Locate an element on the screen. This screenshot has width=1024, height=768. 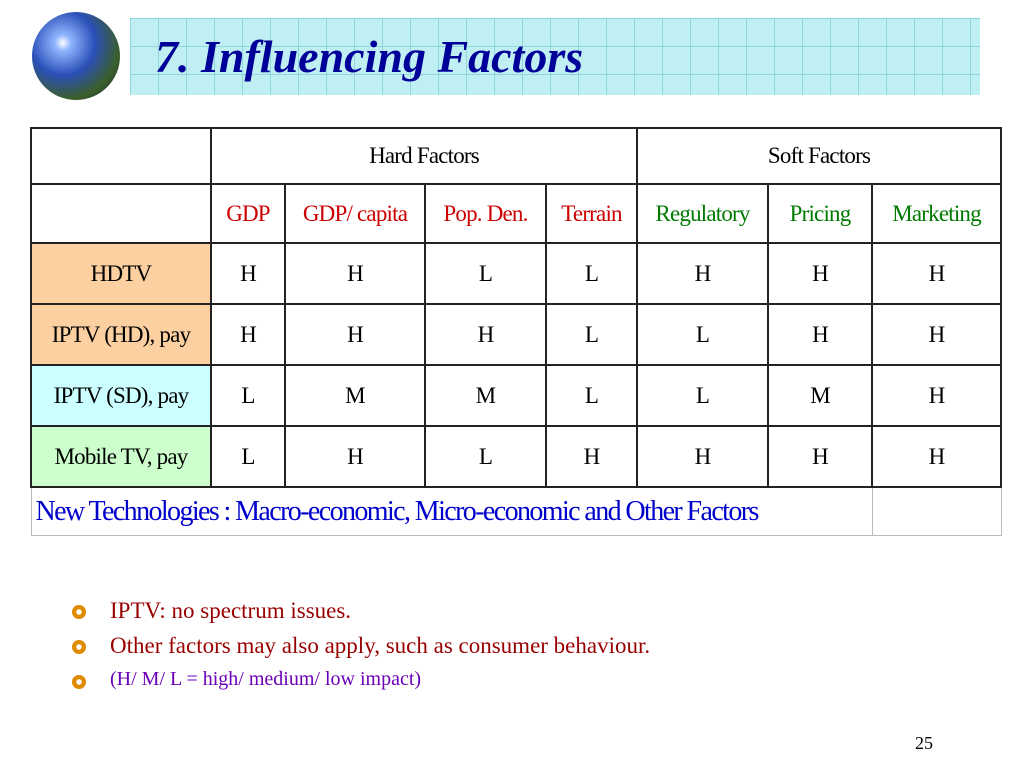
data-row: Mobile TV, pay L H L H H H H is located at coordinates (516, 456).